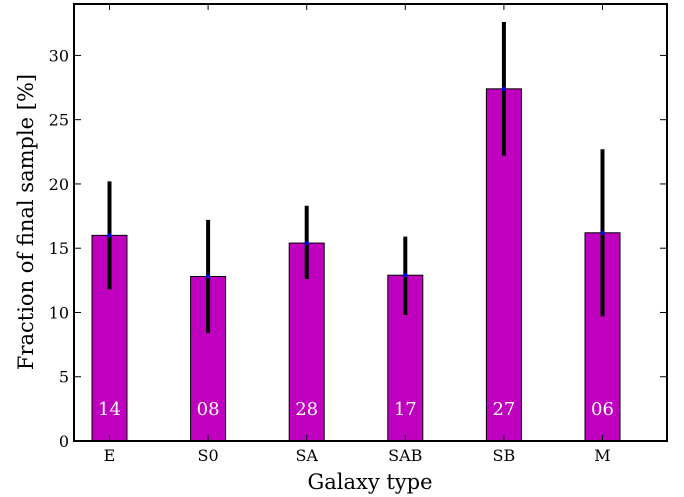 The height and width of the screenshot is (497, 684). I want to click on y-tick-label: 20, so click(59, 184).